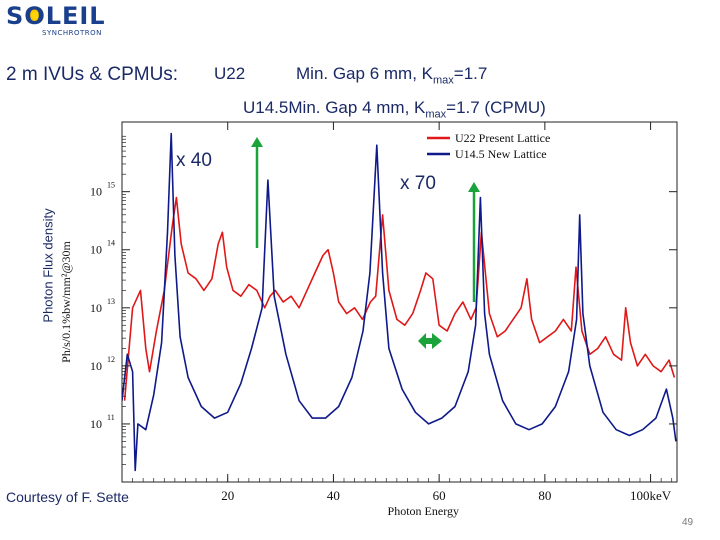  What do you see at coordinates (429, 341) in the screenshot?
I see `shift-arrow-shaft` at bounding box center [429, 341].